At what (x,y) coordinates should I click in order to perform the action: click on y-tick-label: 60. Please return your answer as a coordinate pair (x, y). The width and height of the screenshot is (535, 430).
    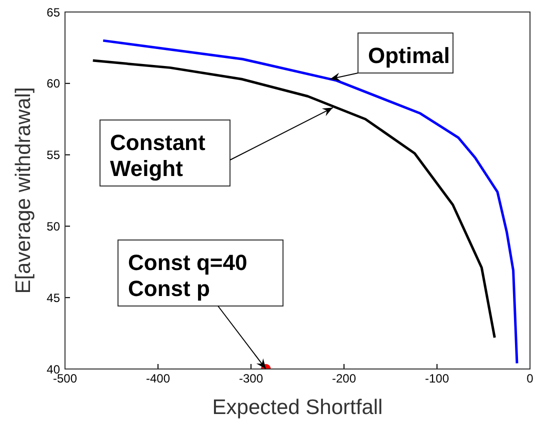
    Looking at the image, I should click on (53, 83).